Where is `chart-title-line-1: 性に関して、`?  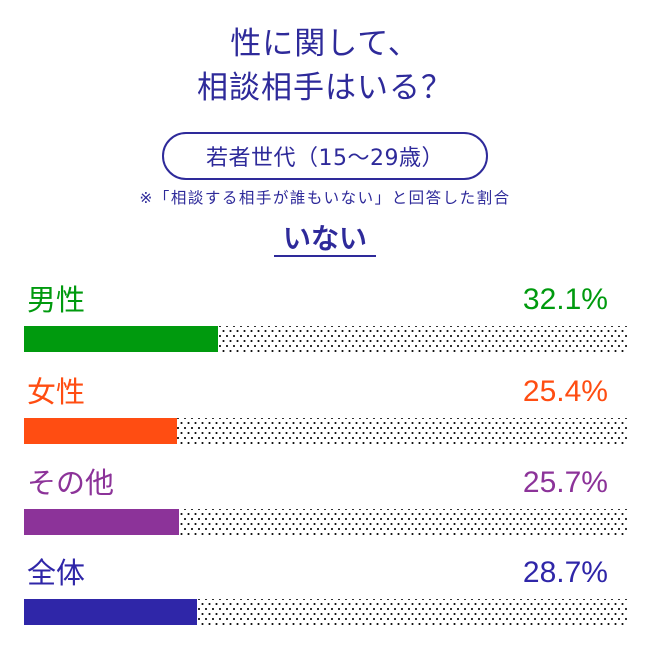
chart-title-line-1: 性に関して、 is located at coordinates (325, 44).